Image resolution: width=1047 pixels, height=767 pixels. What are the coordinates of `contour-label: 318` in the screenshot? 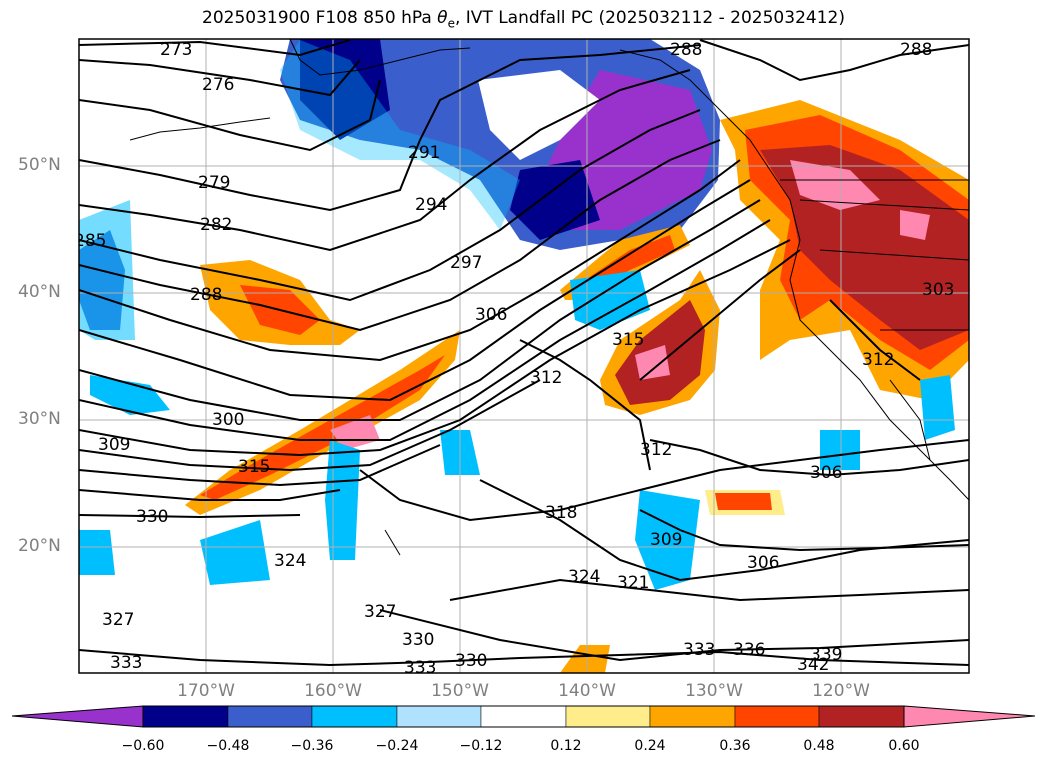 It's located at (561, 513).